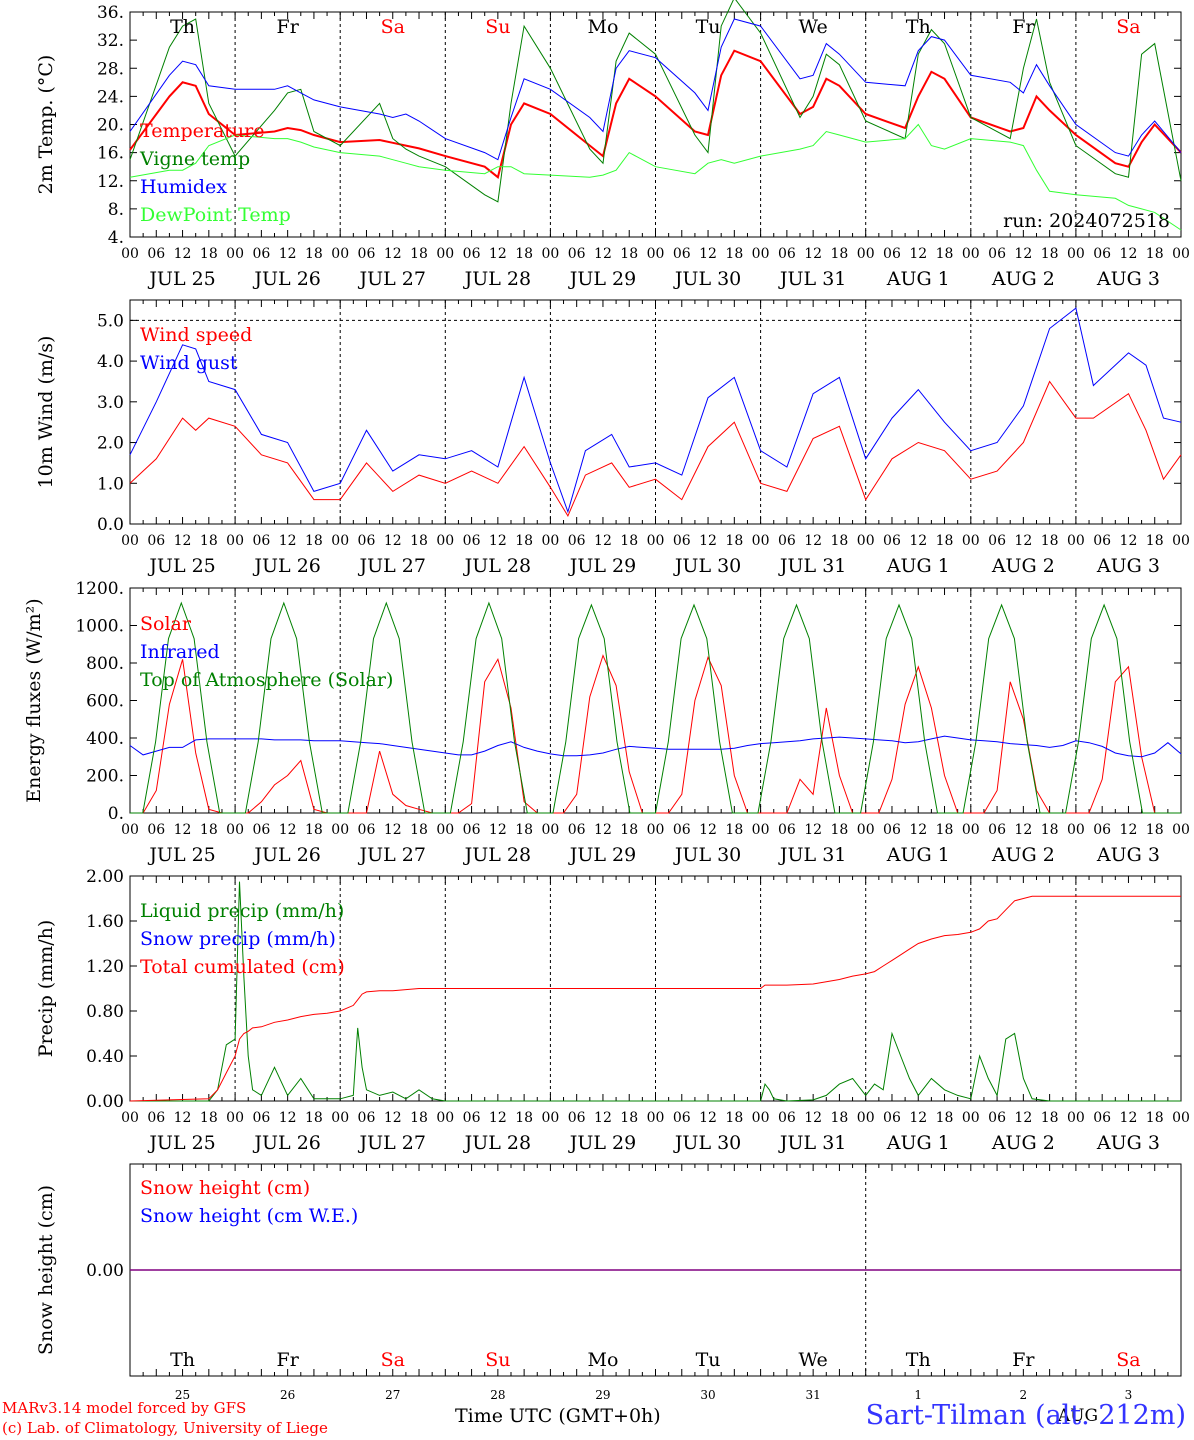 The image size is (1194, 1440). Describe the element at coordinates (105, 1012) in the screenshot. I see `y-tick-label: 0.80` at that location.